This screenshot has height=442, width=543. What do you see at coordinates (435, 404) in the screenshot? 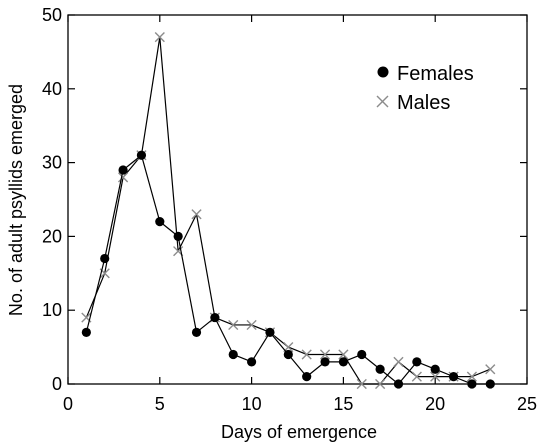
I see `x-tick-label-4: 20` at bounding box center [435, 404].